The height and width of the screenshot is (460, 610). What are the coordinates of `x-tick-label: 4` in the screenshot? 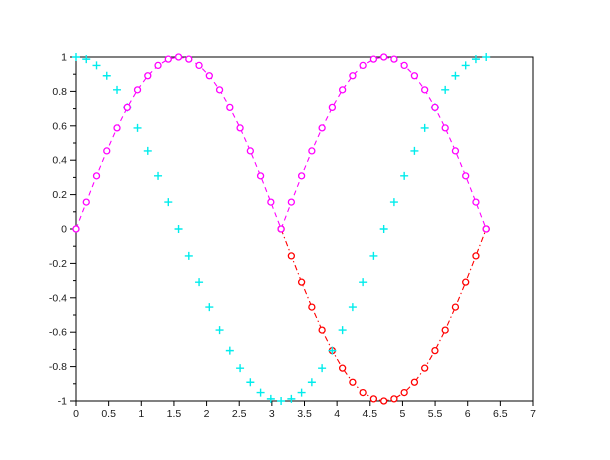 It's located at (337, 414).